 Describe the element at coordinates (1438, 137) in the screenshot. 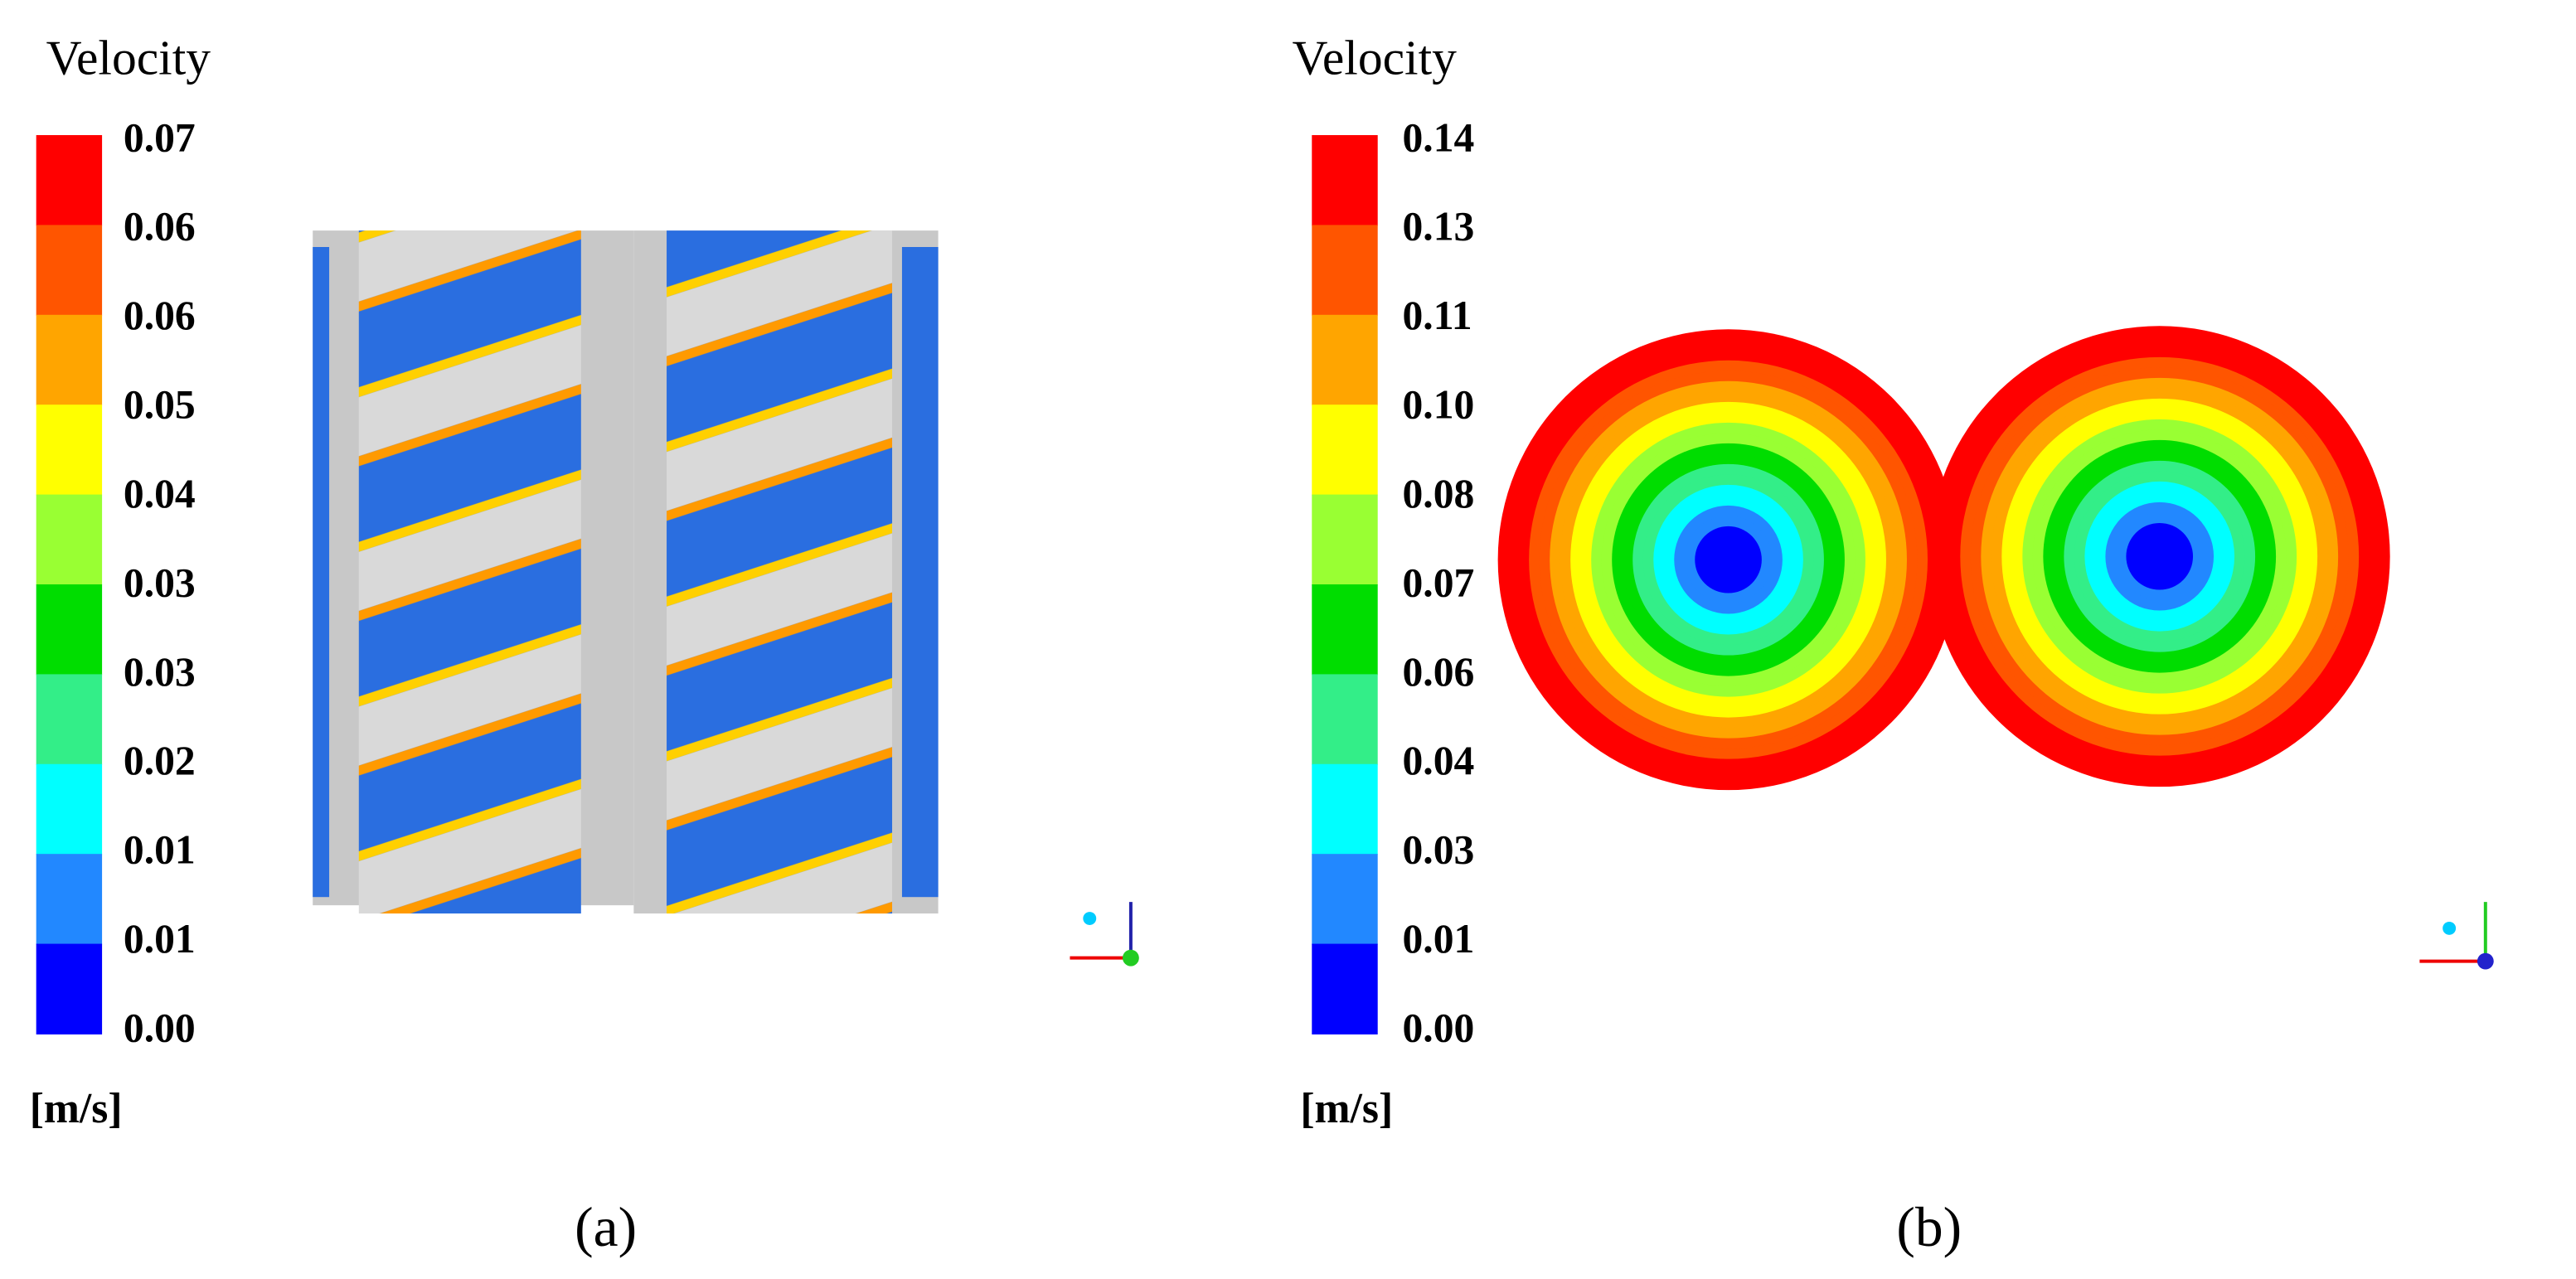

I see `colorbar-label: 0.14` at that location.